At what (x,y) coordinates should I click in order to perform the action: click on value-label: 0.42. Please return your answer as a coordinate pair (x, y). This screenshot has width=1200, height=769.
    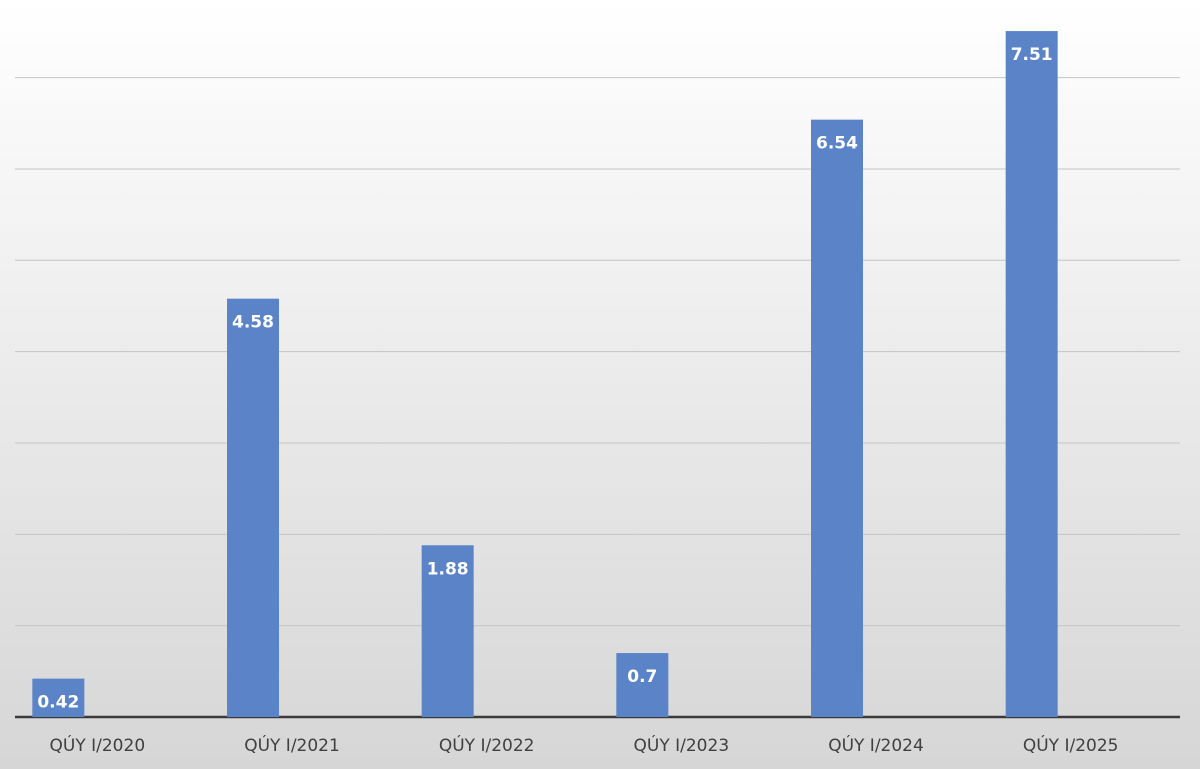
    Looking at the image, I should click on (58, 703).